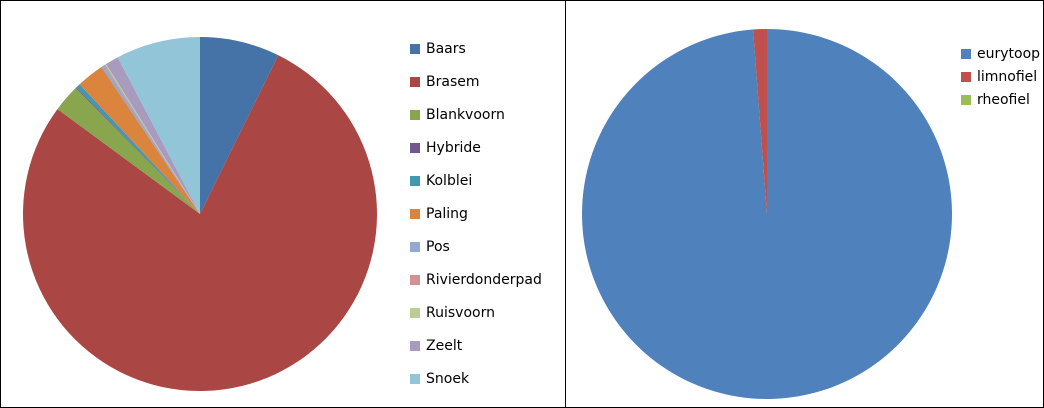 This screenshot has width=1044, height=408. I want to click on legend-label: eurytoop, so click(1008, 54).